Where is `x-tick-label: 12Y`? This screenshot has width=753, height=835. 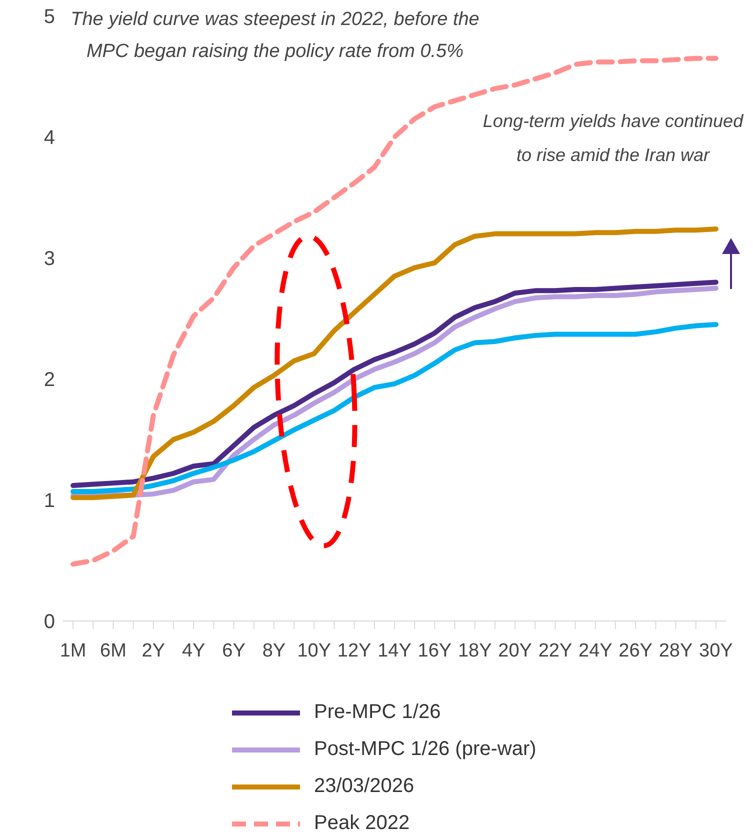
x-tick-label: 12Y is located at coordinates (354, 651).